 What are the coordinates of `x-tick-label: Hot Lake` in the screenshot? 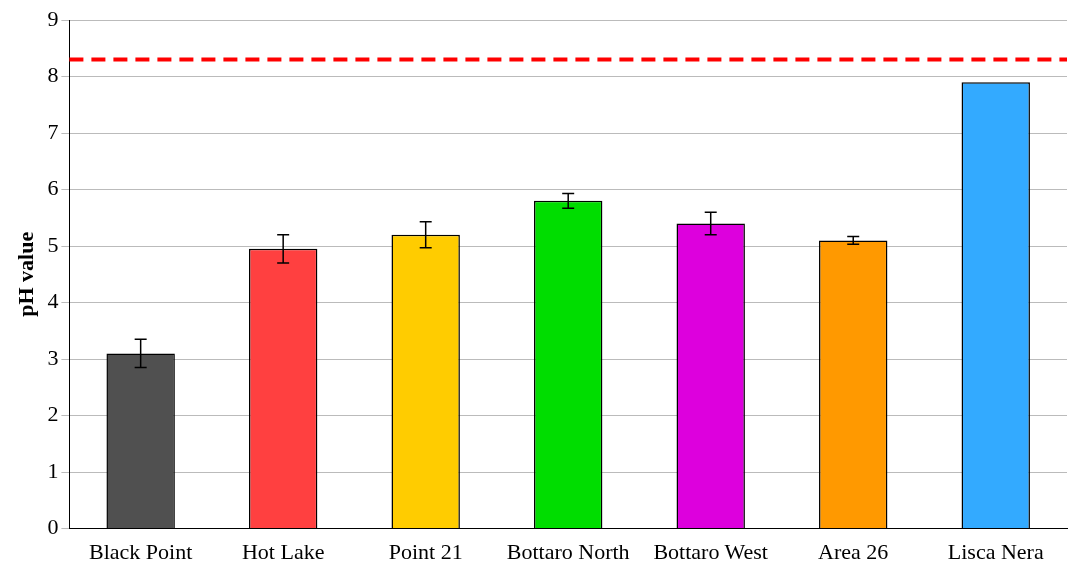 It's located at (283, 551).